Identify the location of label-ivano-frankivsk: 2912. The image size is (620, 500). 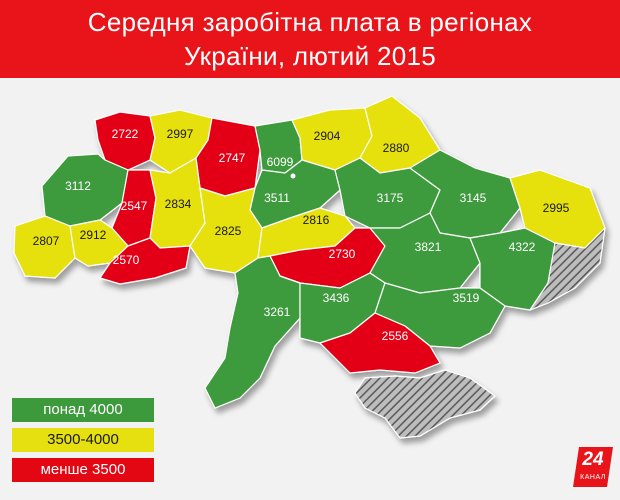
(93, 235).